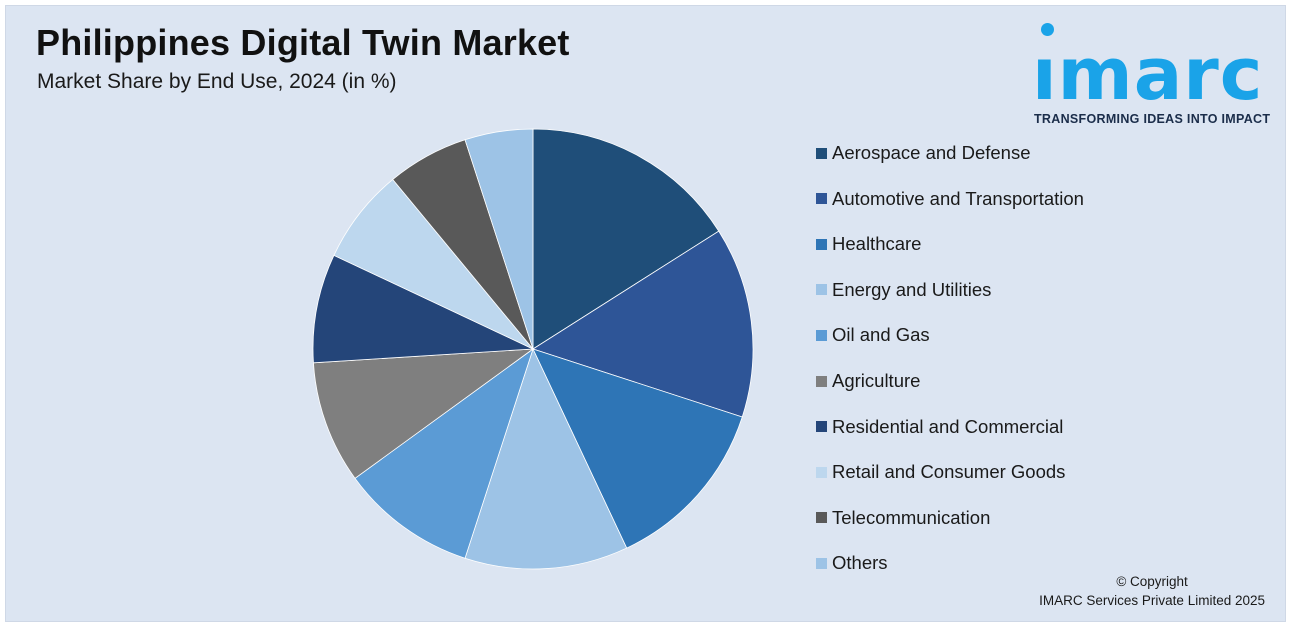 This screenshot has width=1291, height=627. Describe the element at coordinates (912, 289) in the screenshot. I see `legend-label-3: Energy and Utilities` at that location.